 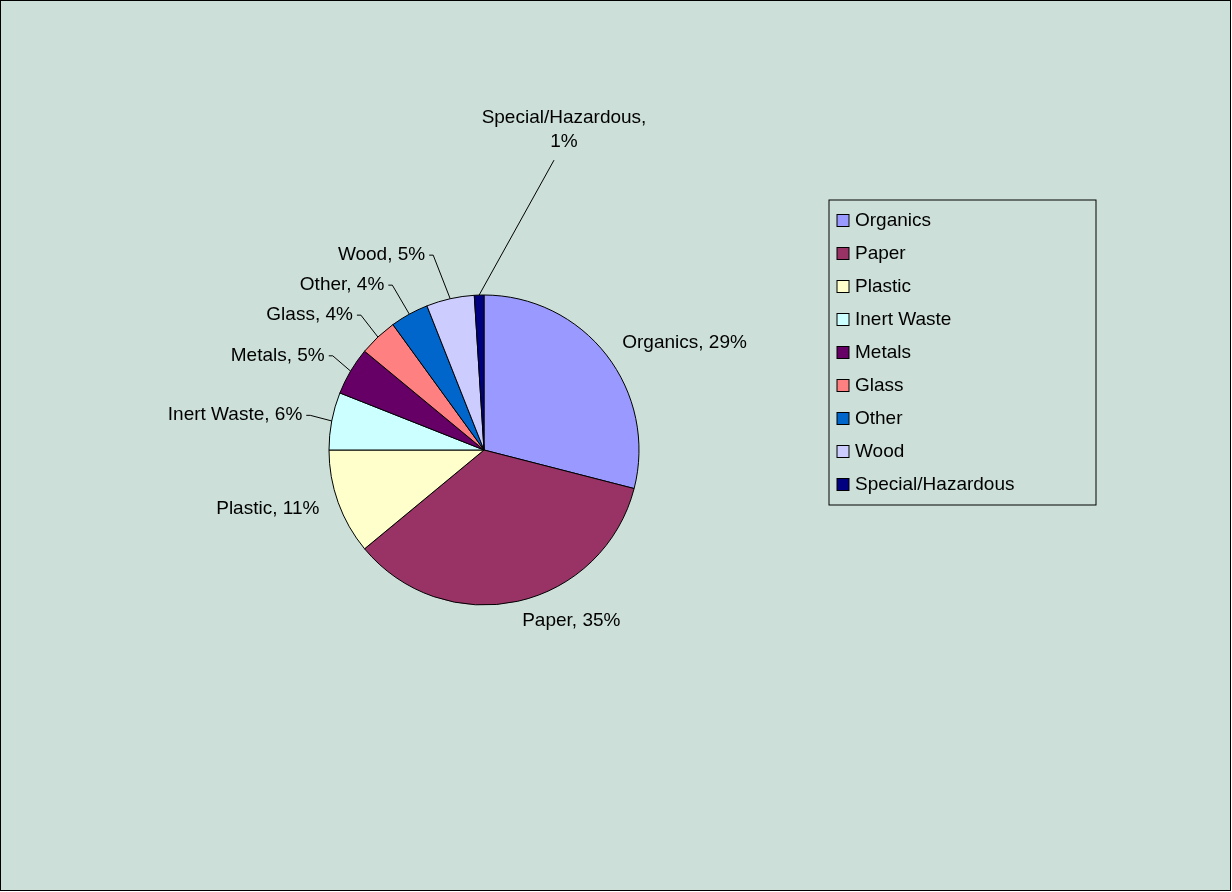 What do you see at coordinates (881, 252) in the screenshot?
I see `legend-label: Paper` at bounding box center [881, 252].